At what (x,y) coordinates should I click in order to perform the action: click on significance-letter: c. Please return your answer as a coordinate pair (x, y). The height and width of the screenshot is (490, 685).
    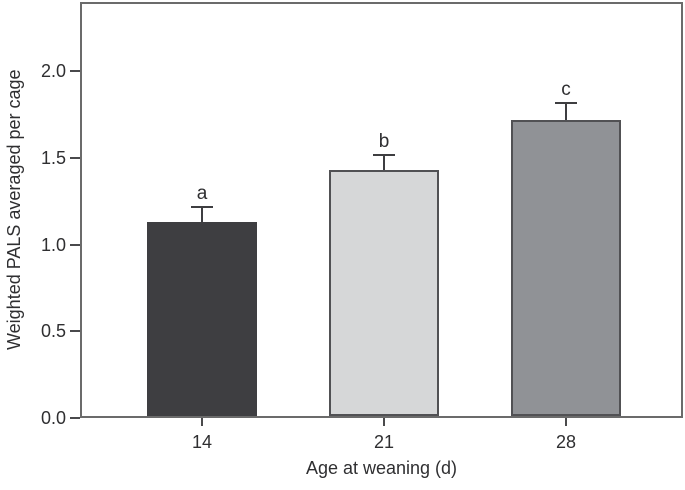
    Looking at the image, I should click on (566, 89).